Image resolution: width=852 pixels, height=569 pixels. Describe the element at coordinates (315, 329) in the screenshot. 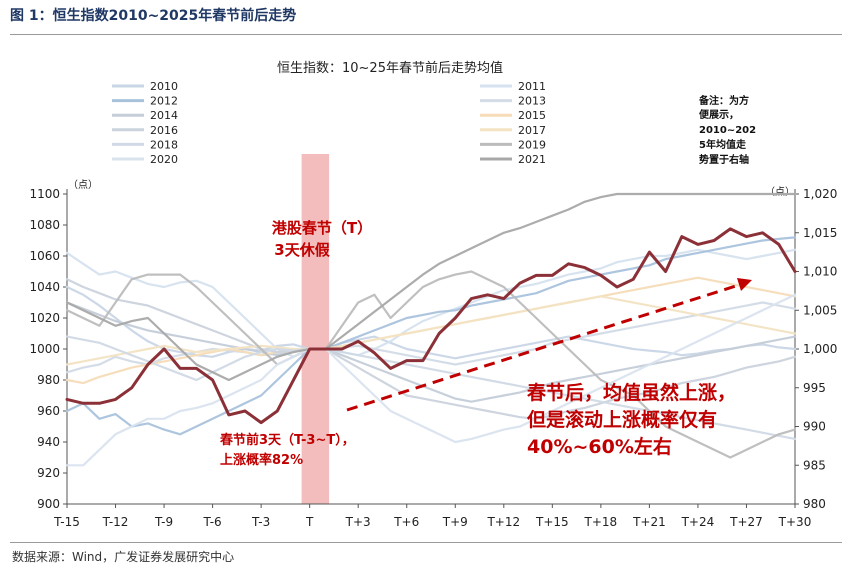

I see `holiday-shade` at that location.